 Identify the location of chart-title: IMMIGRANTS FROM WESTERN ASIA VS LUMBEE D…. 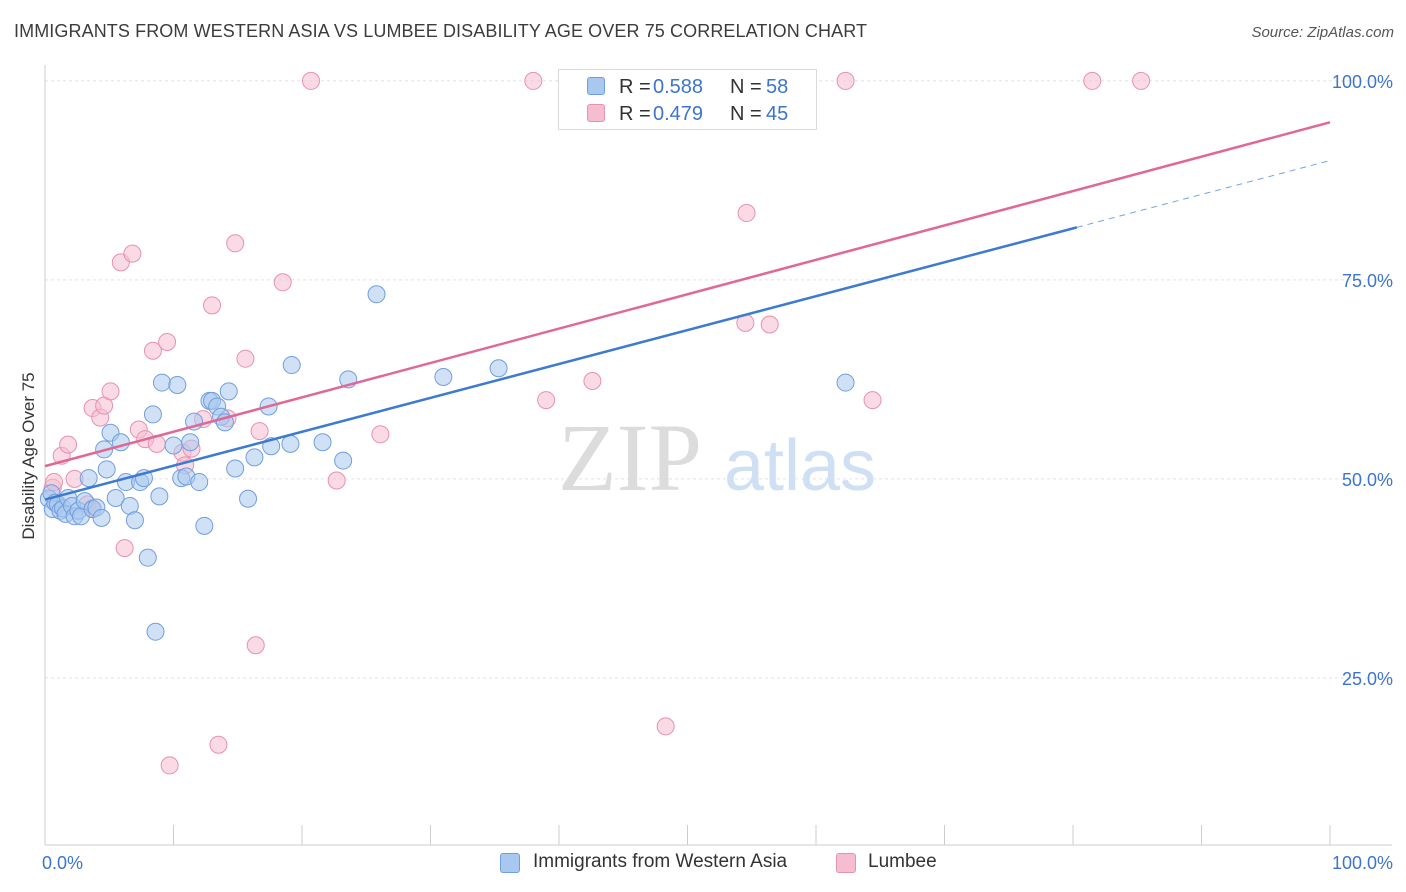
(441, 31).